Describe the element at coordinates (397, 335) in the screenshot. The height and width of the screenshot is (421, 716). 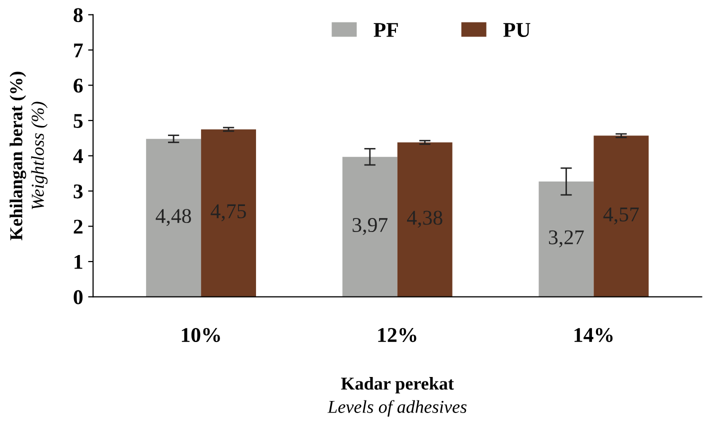
I see `x-tick-label: 12%` at that location.